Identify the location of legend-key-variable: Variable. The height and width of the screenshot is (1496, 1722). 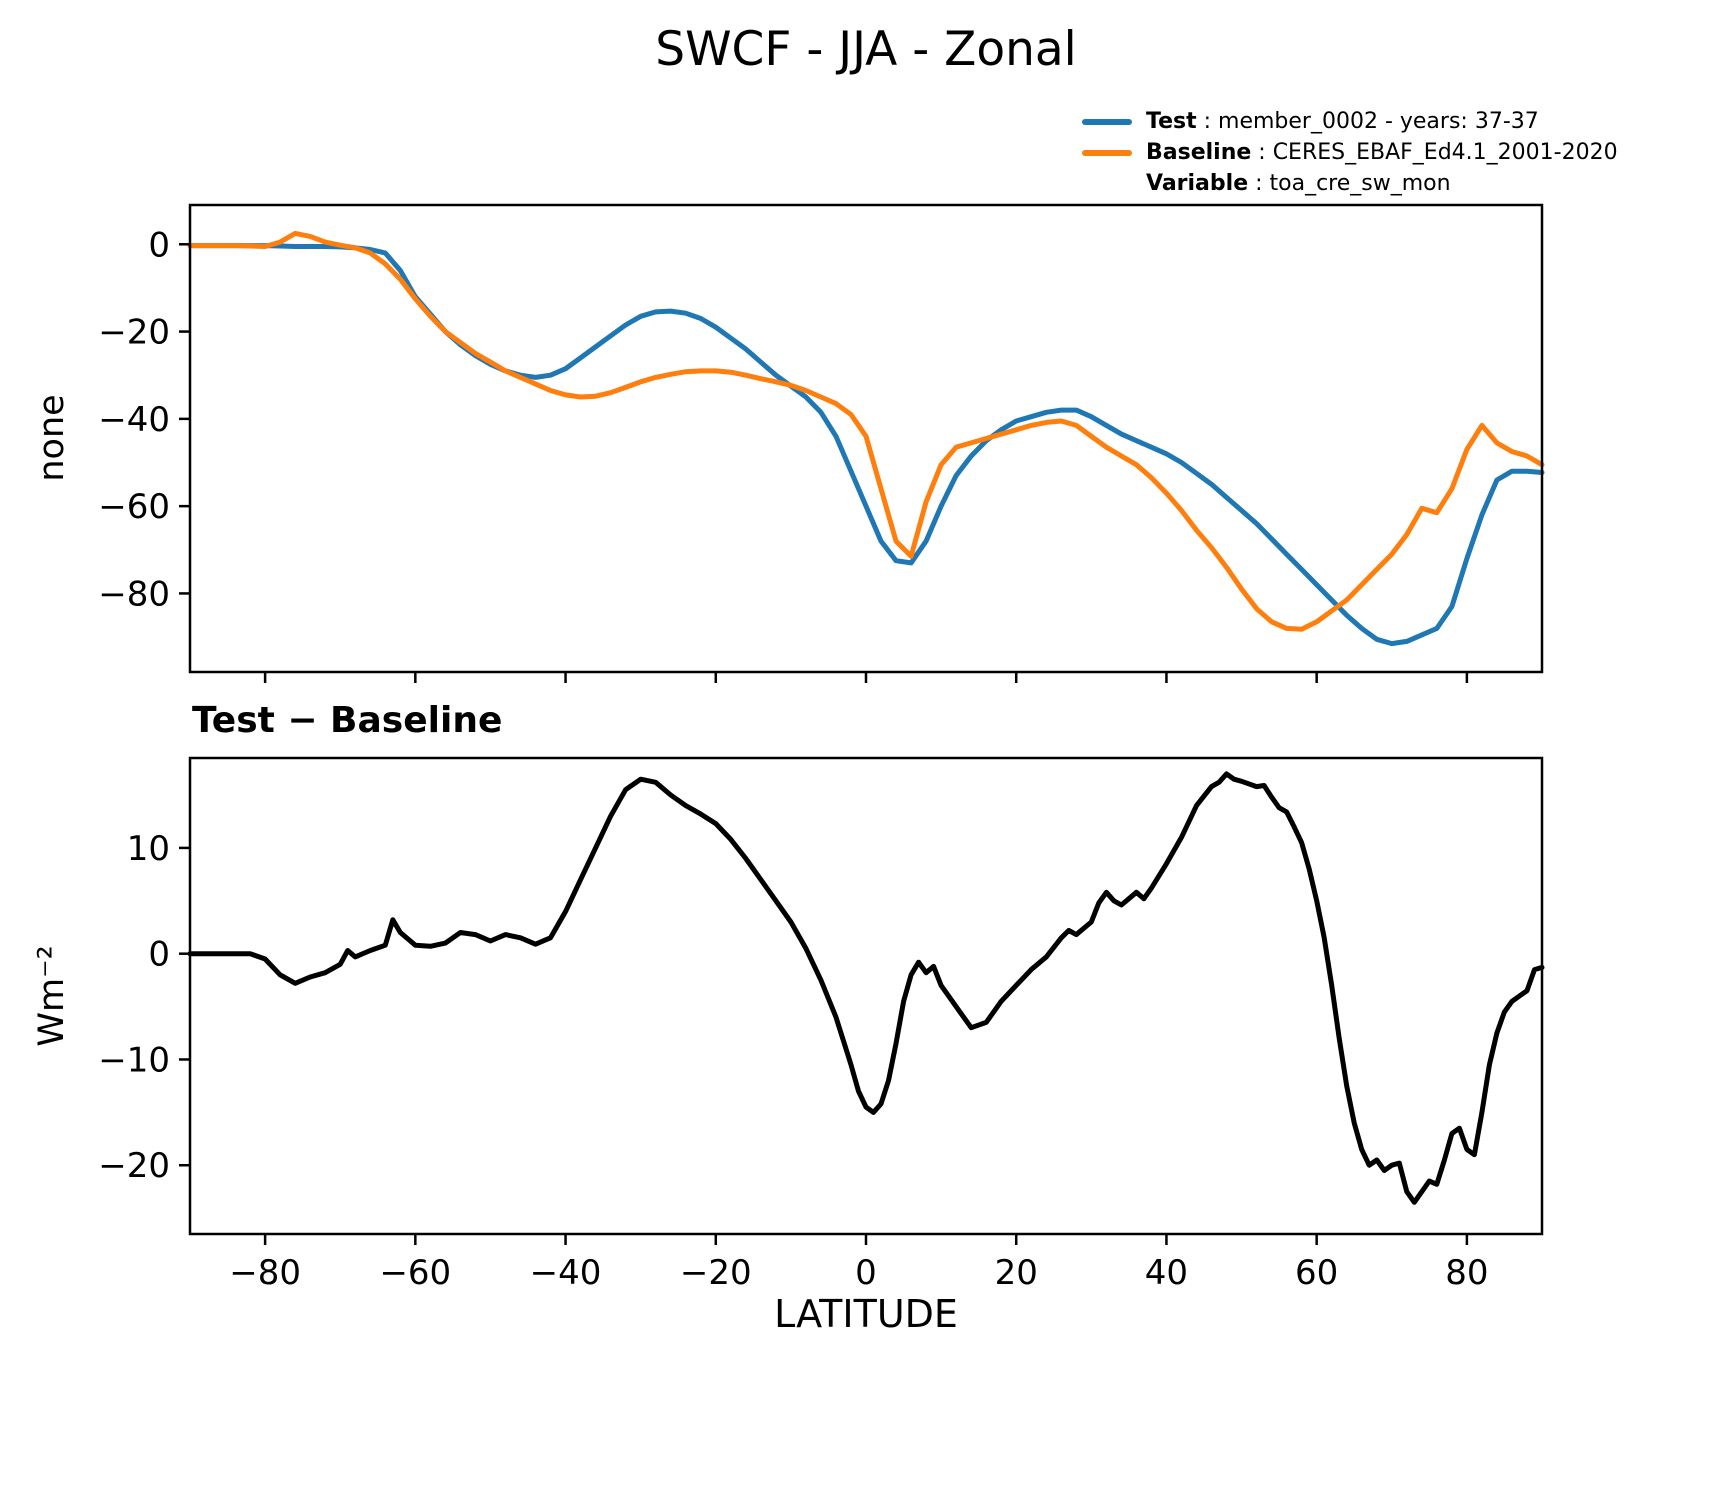
(1197, 183).